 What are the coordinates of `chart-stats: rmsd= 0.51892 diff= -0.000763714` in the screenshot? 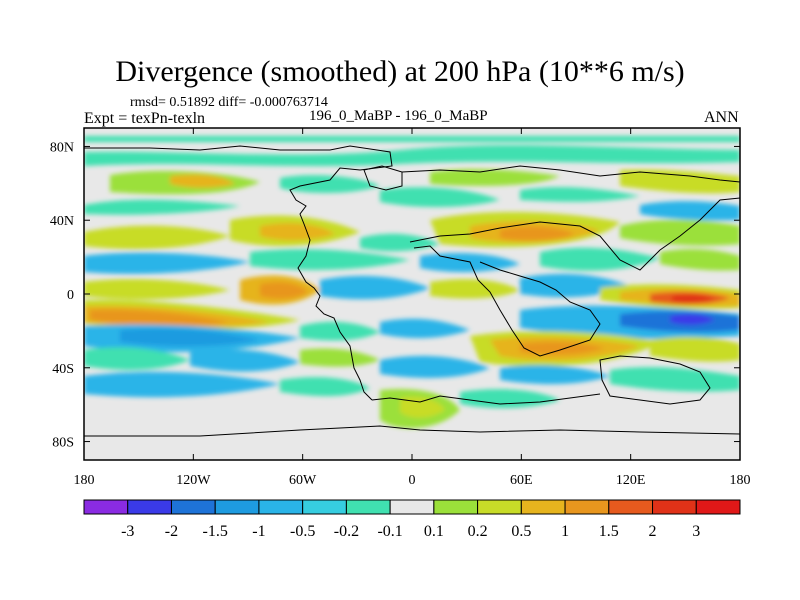 It's located at (229, 102).